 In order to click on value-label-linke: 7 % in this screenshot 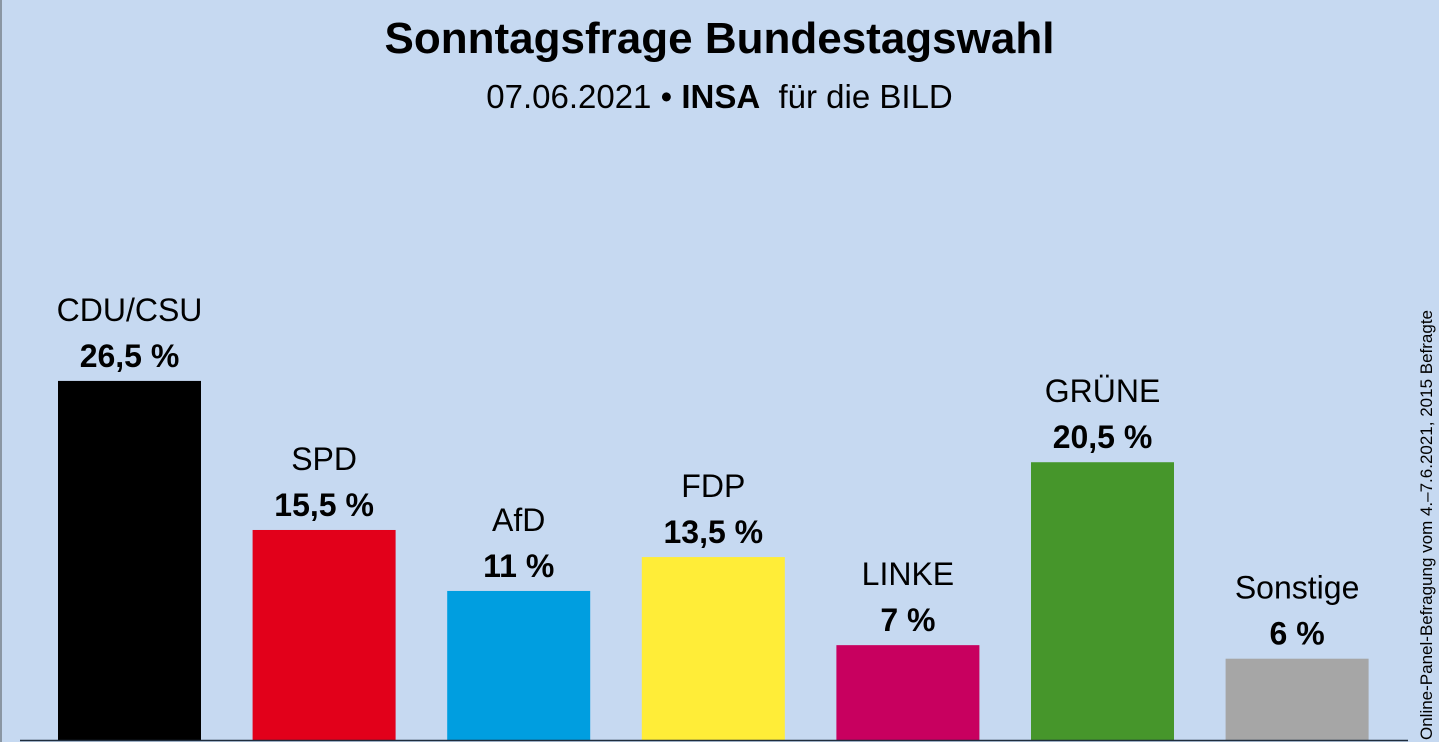, I will do `click(907, 620)`.